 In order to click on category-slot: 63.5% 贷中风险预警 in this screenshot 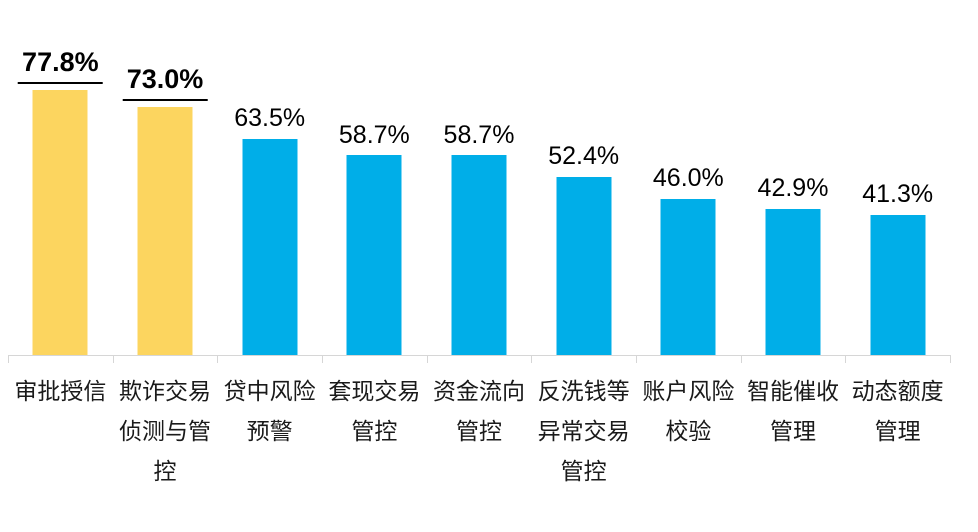, I will do `click(269, 266)`.